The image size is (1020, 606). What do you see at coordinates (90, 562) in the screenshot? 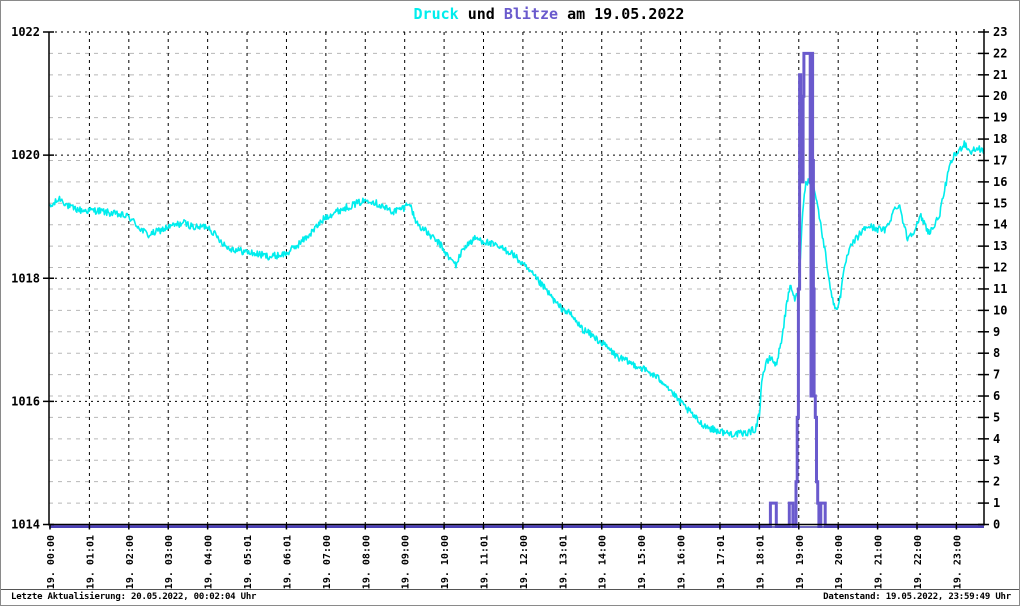
I see `svg-text: 19. 01:01` at bounding box center [90, 562].